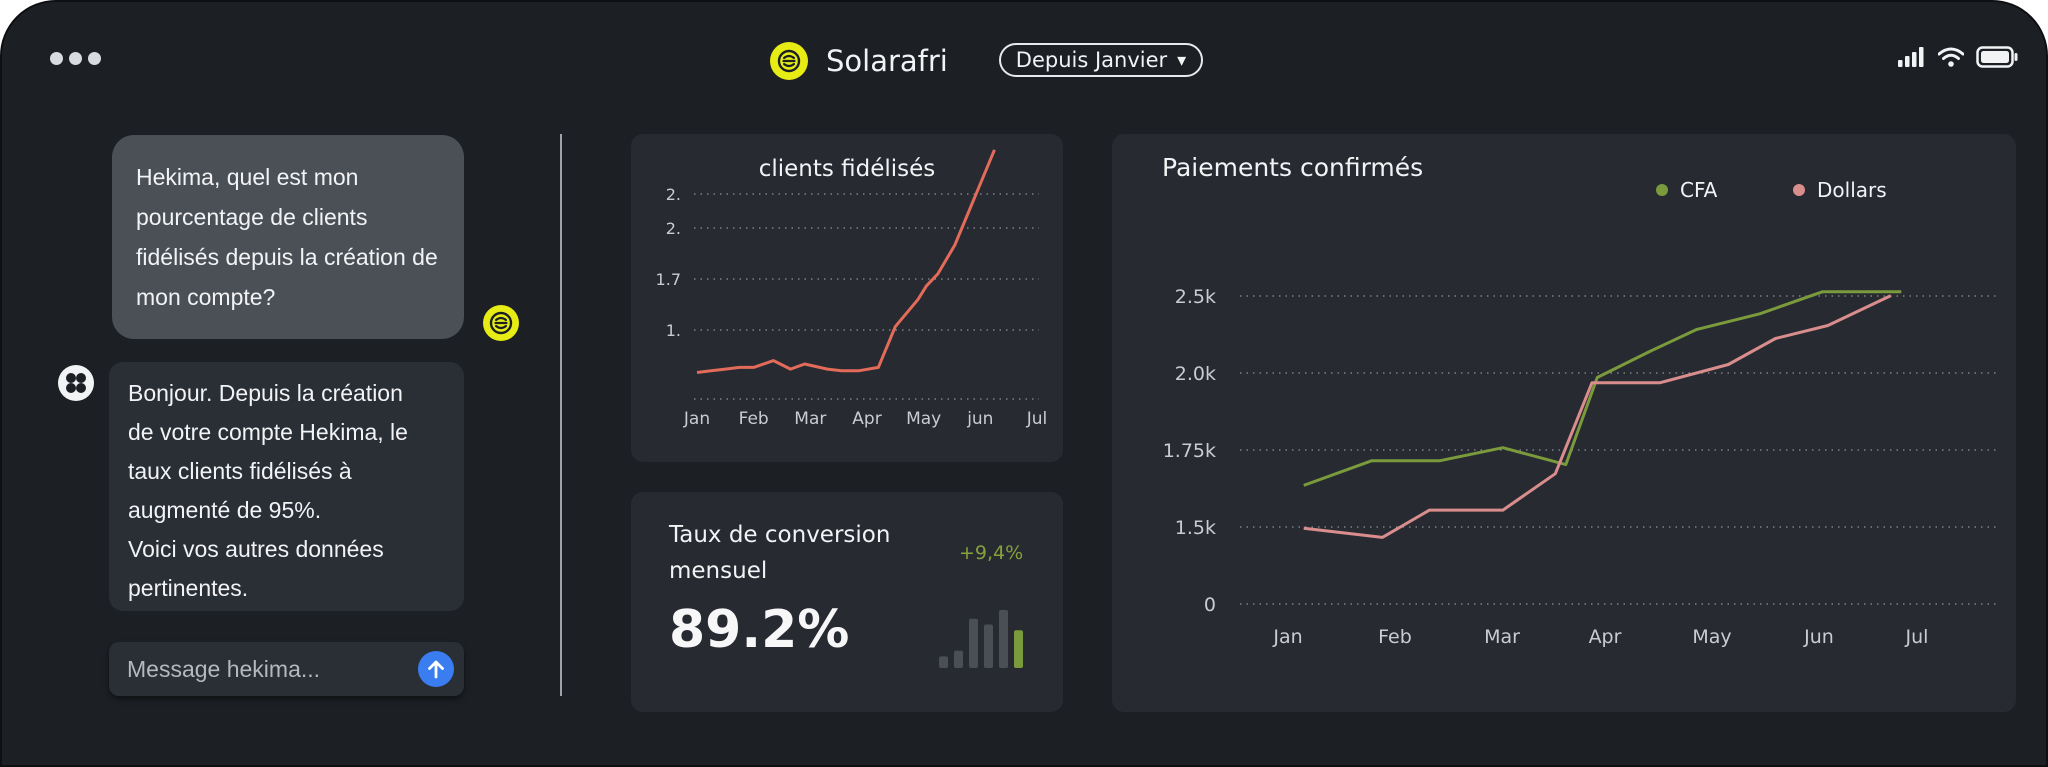  I want to click on payments-chart-title: Paiements confirmés, so click(1292, 167).